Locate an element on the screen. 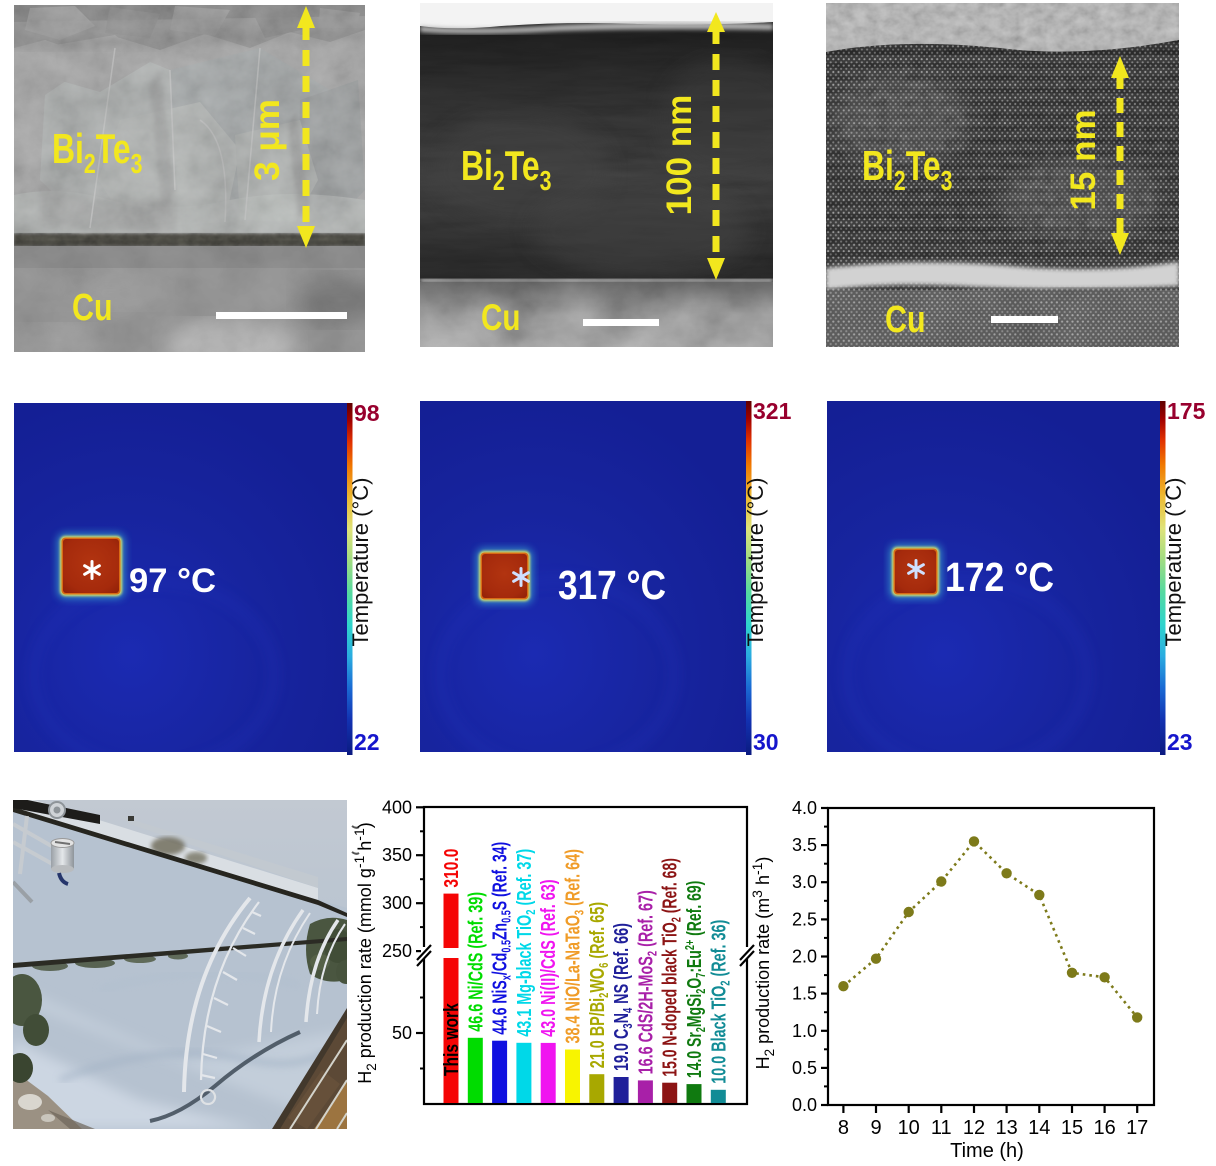 The image size is (1216, 1166). svg-text: 43.0 Ni(II)/CdS (Ref. 63) is located at coordinates (548, 957).